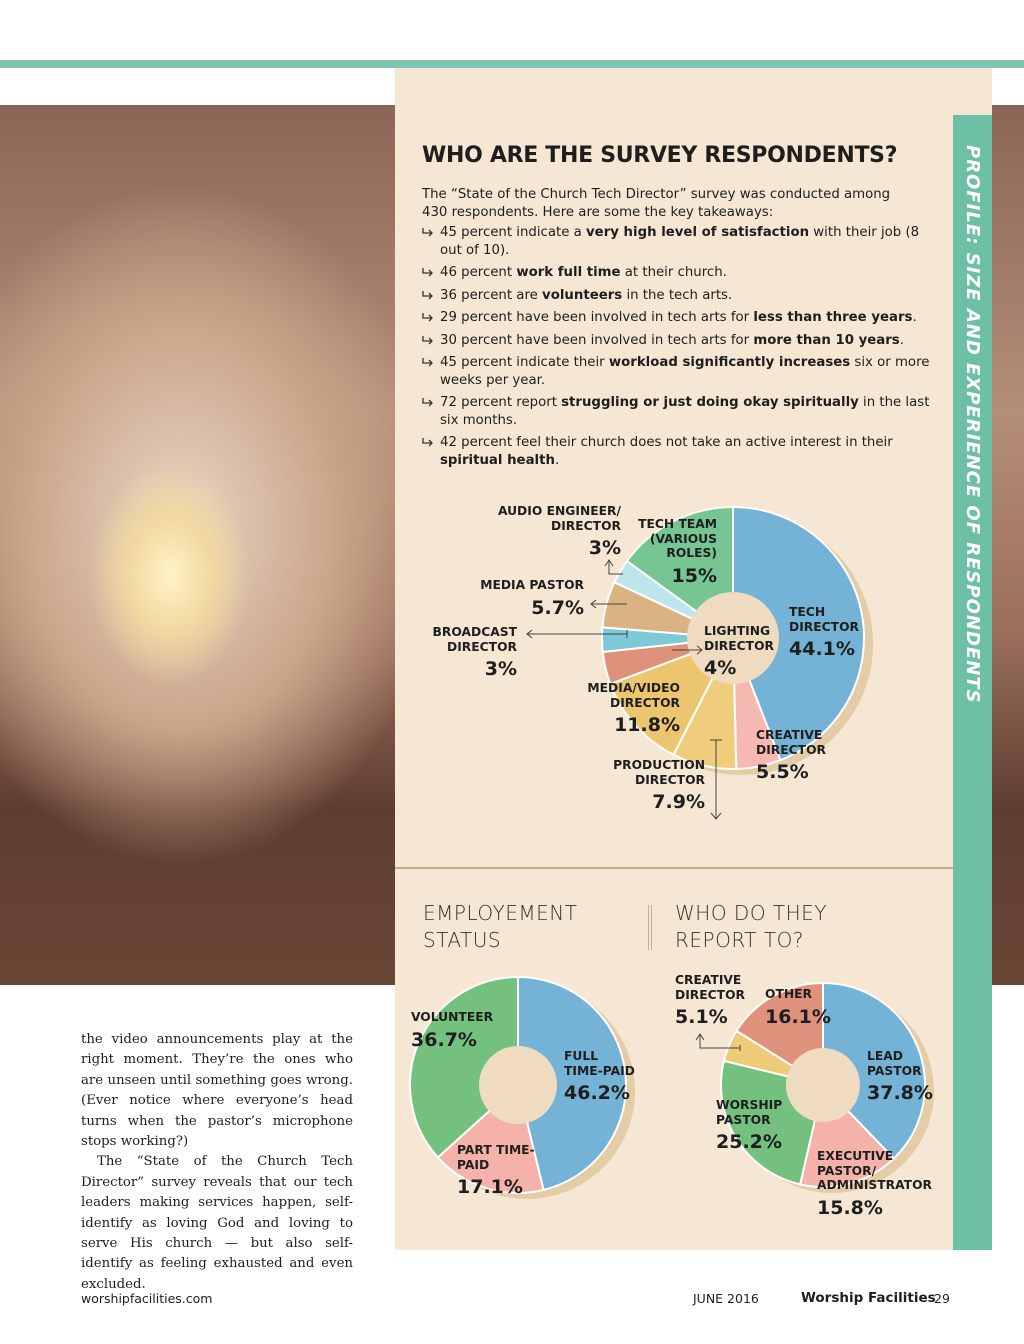 Image resolution: width=1024 pixels, height=1344 pixels. What do you see at coordinates (500, 926) in the screenshot?
I see `chart-title: EMPLOYEMENT STATUS` at bounding box center [500, 926].